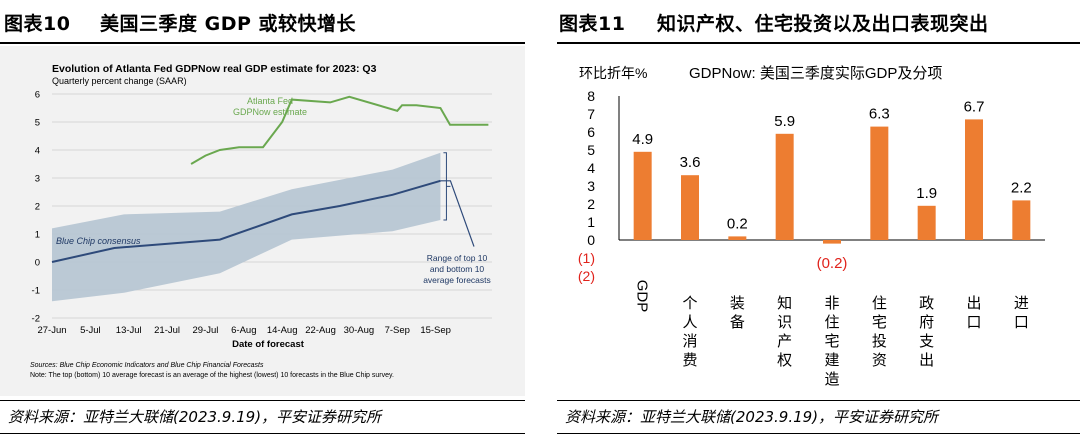  Describe the element at coordinates (447, 186) in the screenshot. I see `range-bracket` at that location.